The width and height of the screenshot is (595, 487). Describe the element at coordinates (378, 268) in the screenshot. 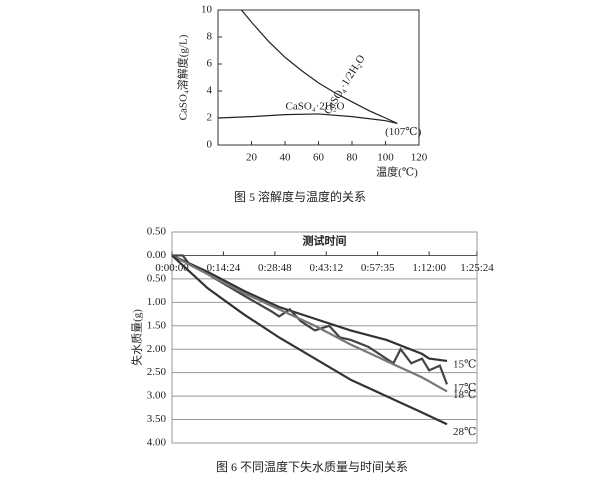

I see `x-tick-label: 0:57:35` at that location.